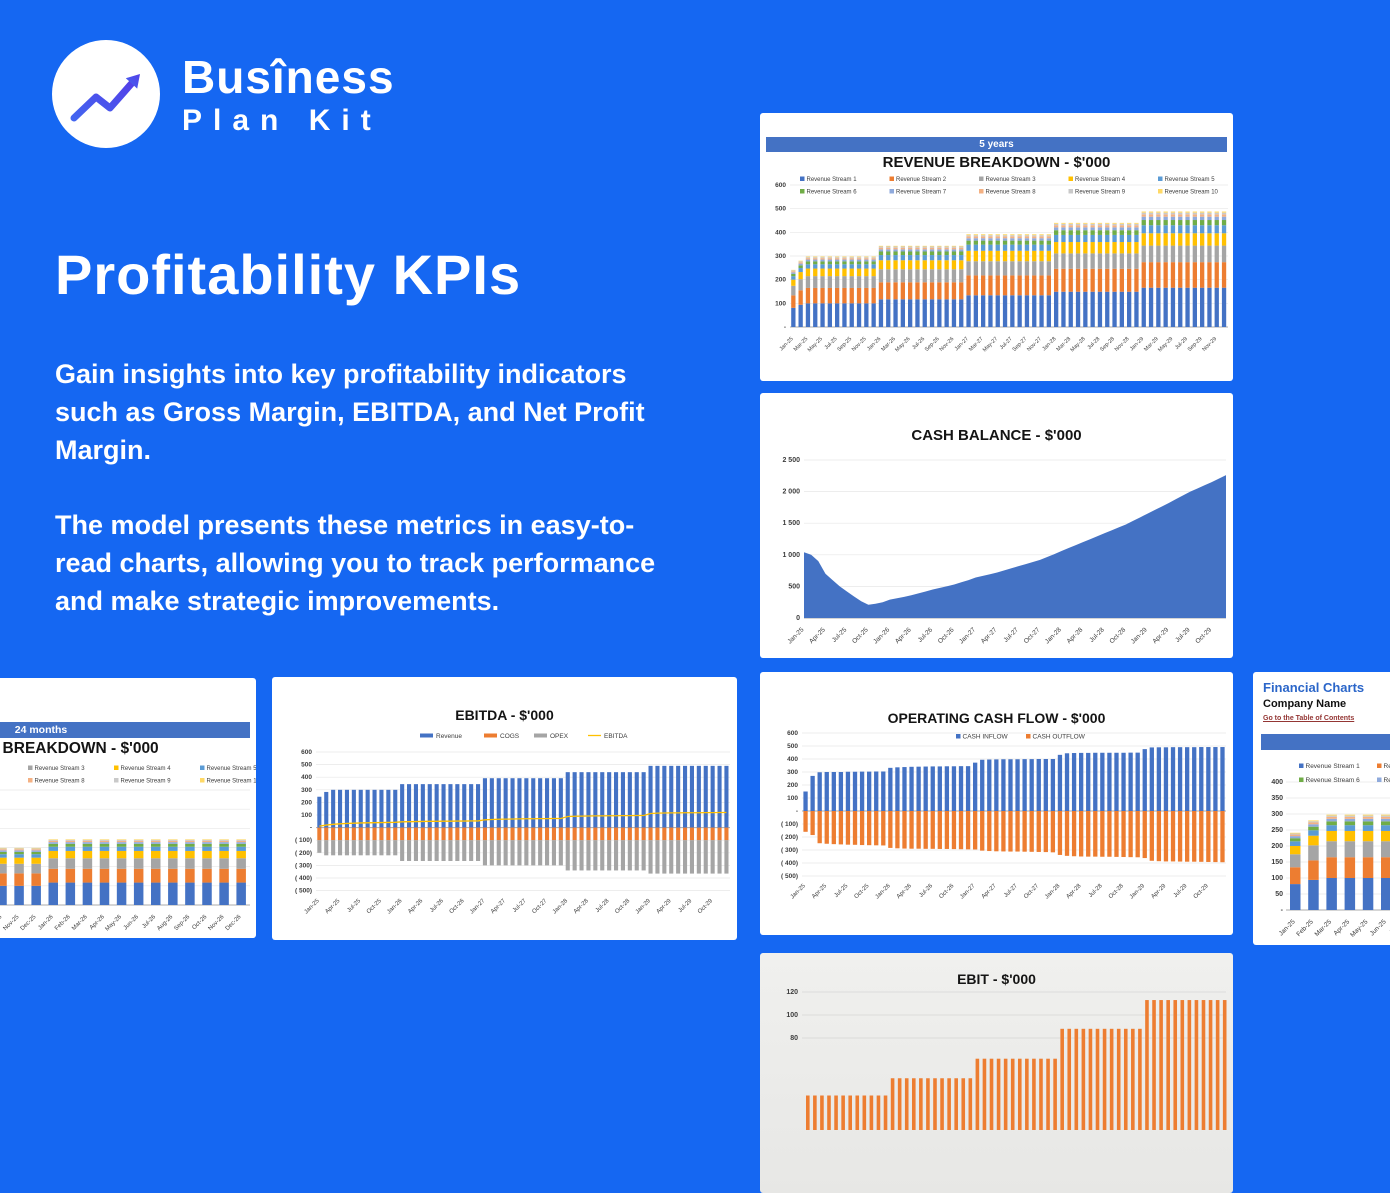 The width and height of the screenshot is (1390, 1193). What do you see at coordinates (234, 923) in the screenshot?
I see `svg-text: Dec-26` at bounding box center [234, 923].